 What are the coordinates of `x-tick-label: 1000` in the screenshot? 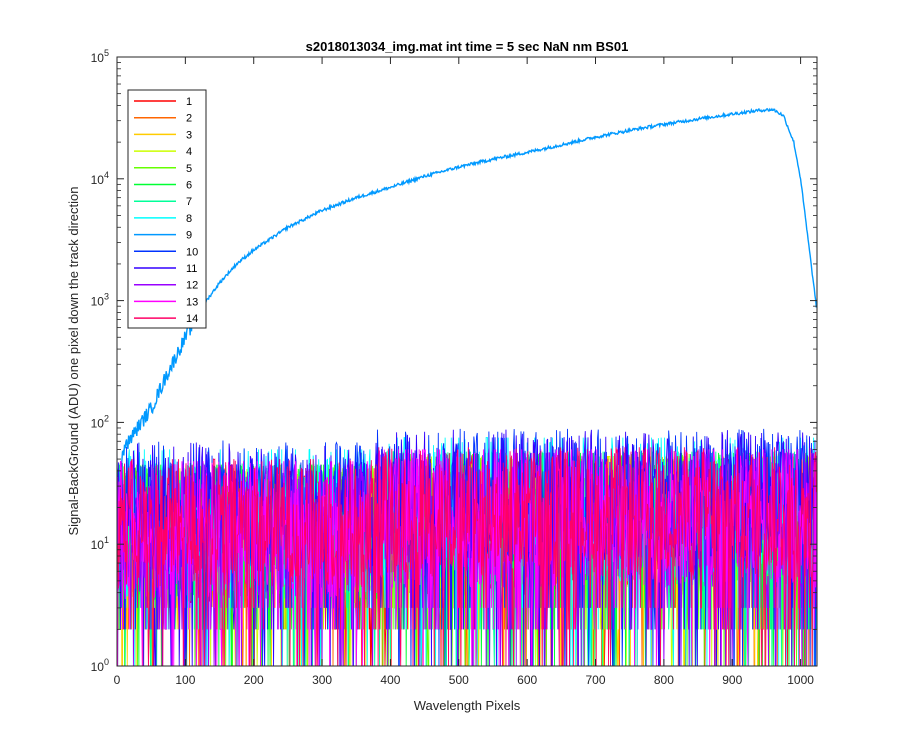 It's located at (800, 680).